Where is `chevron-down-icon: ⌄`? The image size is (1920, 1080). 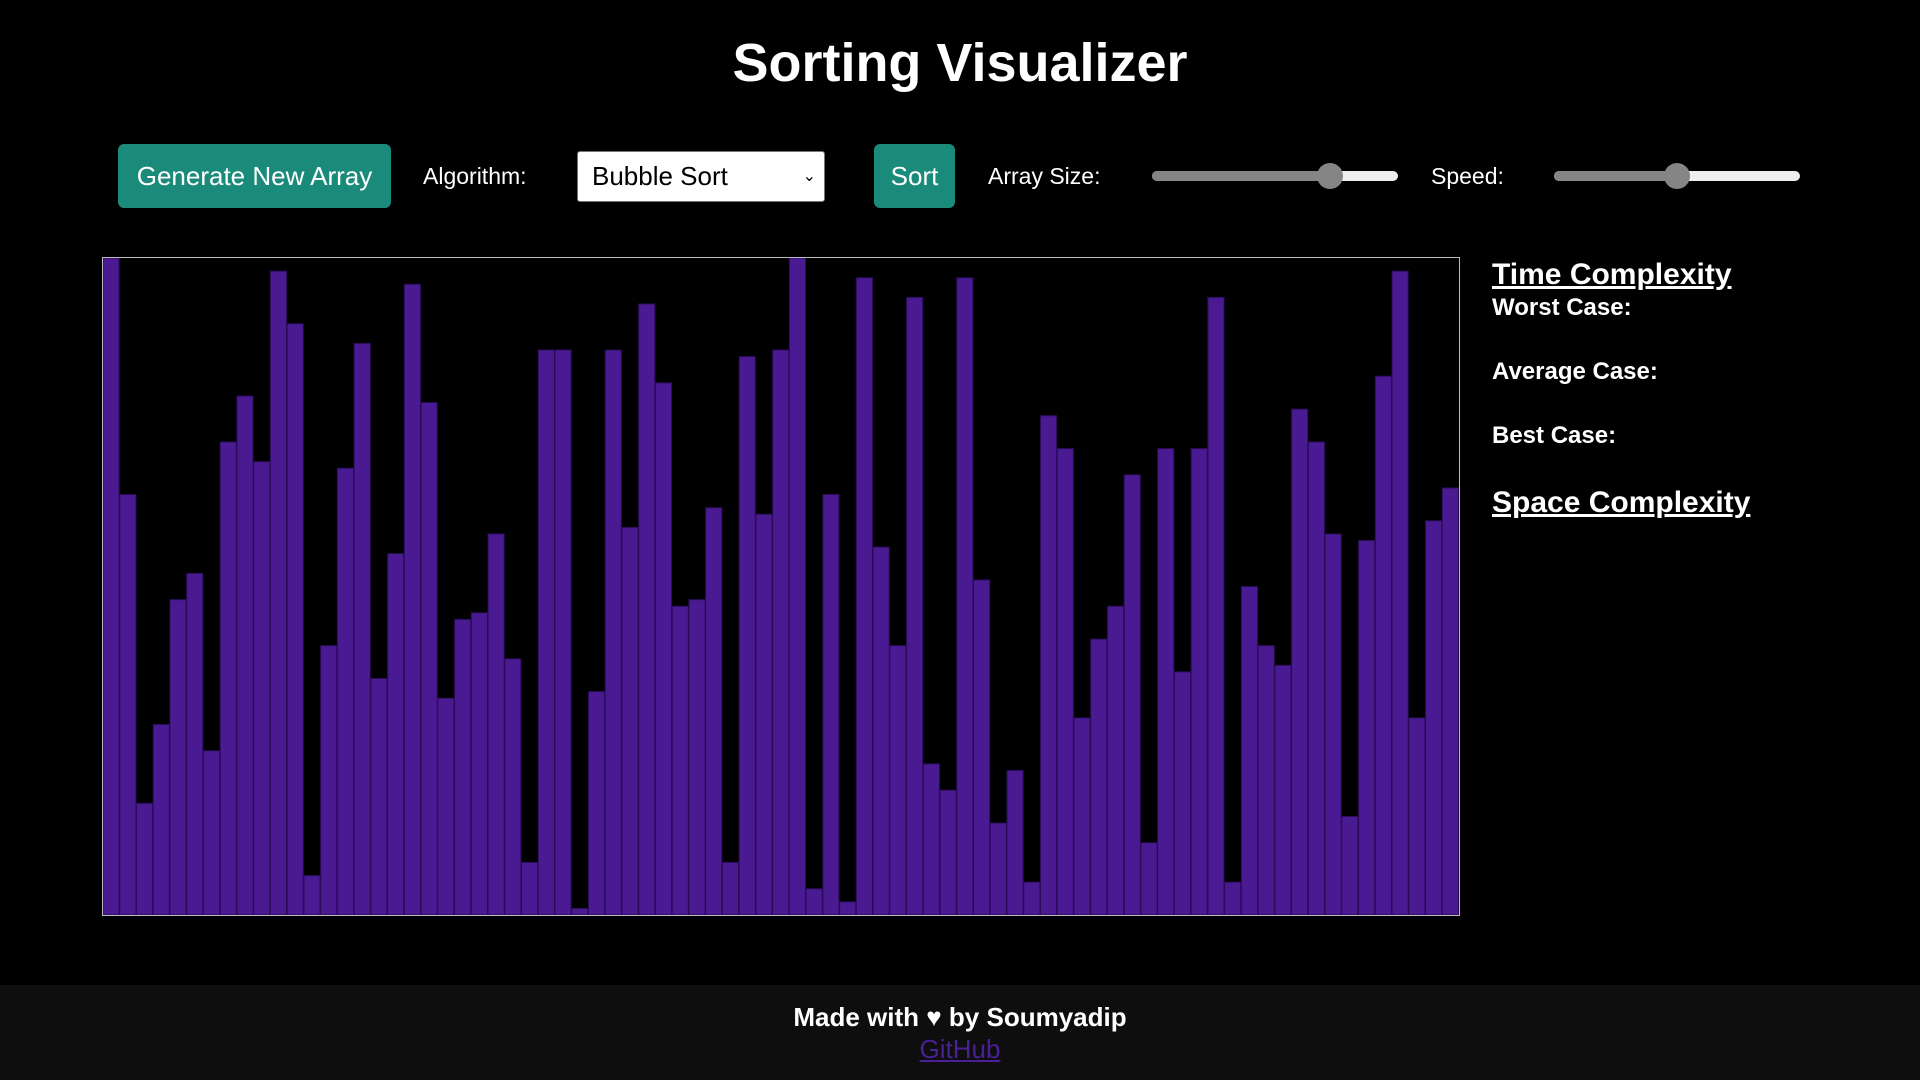
chevron-down-icon: ⌄ is located at coordinates (809, 176).